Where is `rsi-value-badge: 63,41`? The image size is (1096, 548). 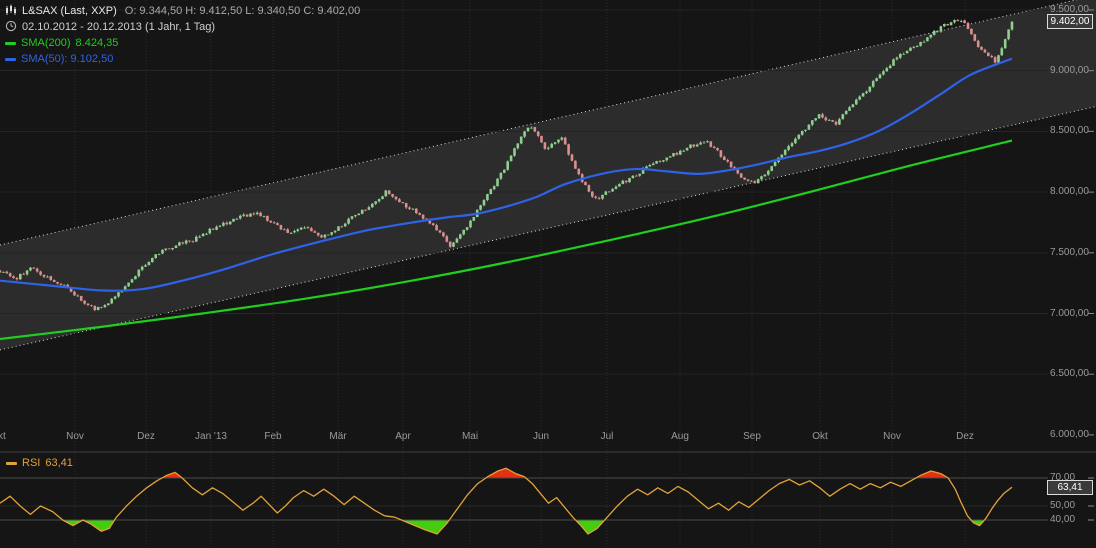 rsi-value-badge: 63,41 is located at coordinates (1070, 487).